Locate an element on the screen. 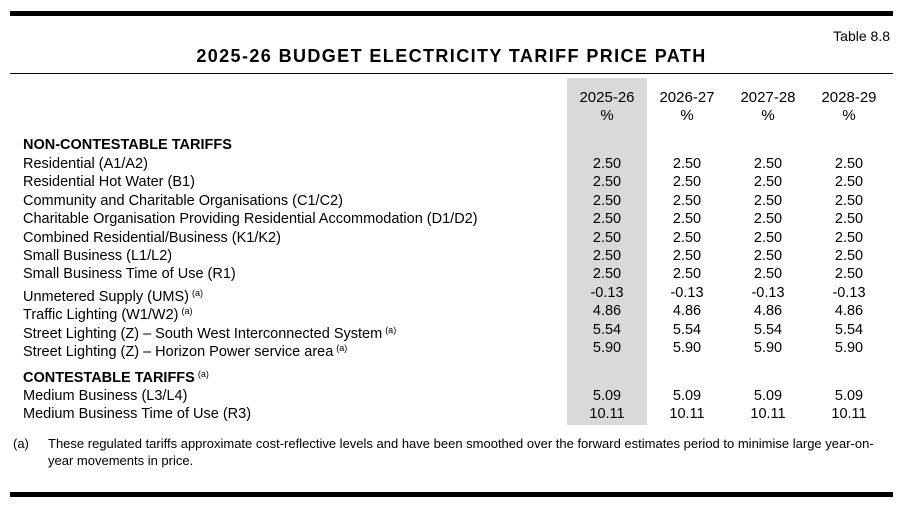 This screenshot has height=505, width=903. table-number: Table 8.8 is located at coordinates (861, 36).